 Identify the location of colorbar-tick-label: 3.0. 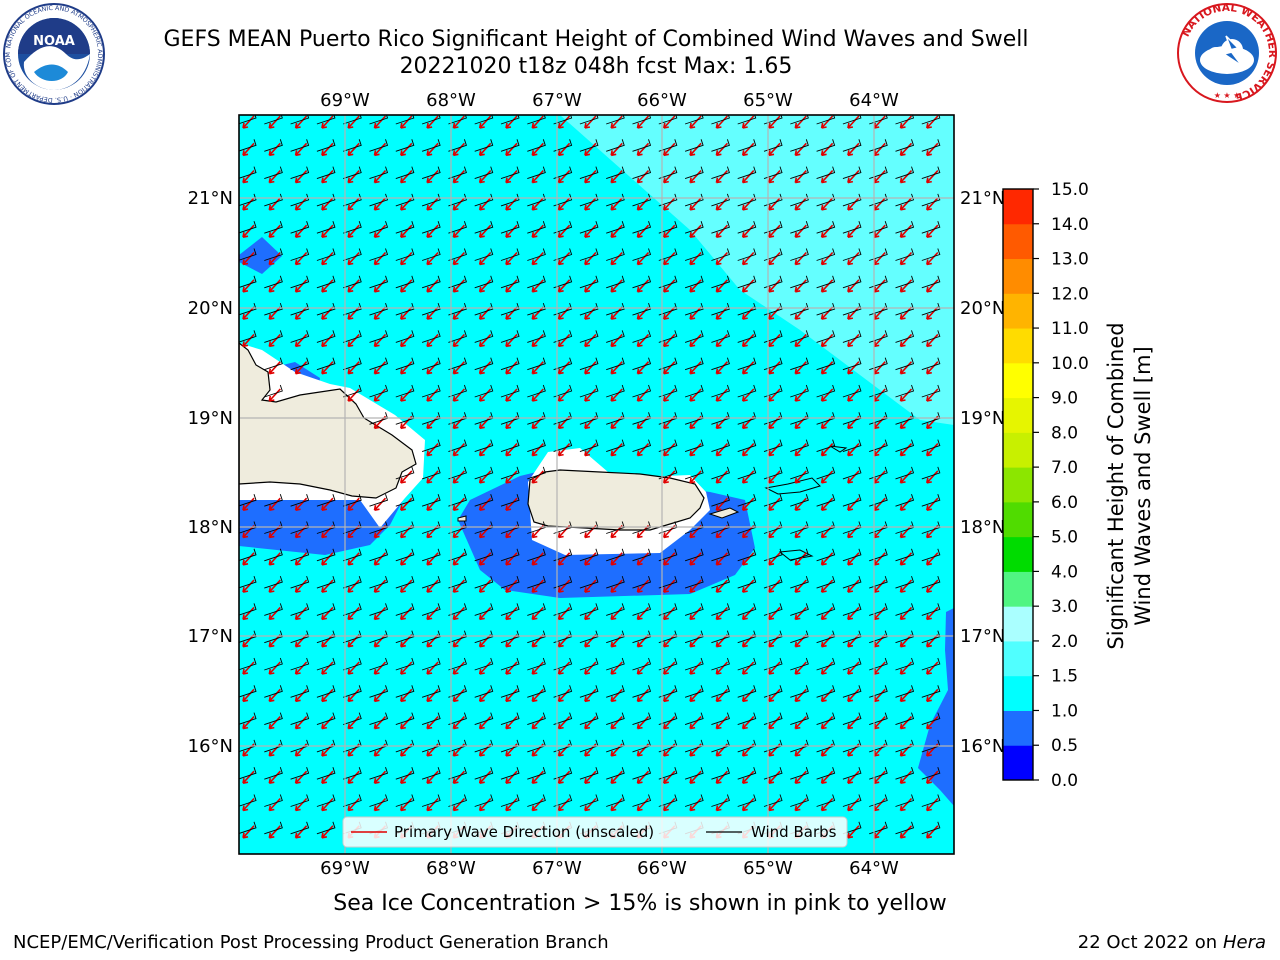
(1064, 607).